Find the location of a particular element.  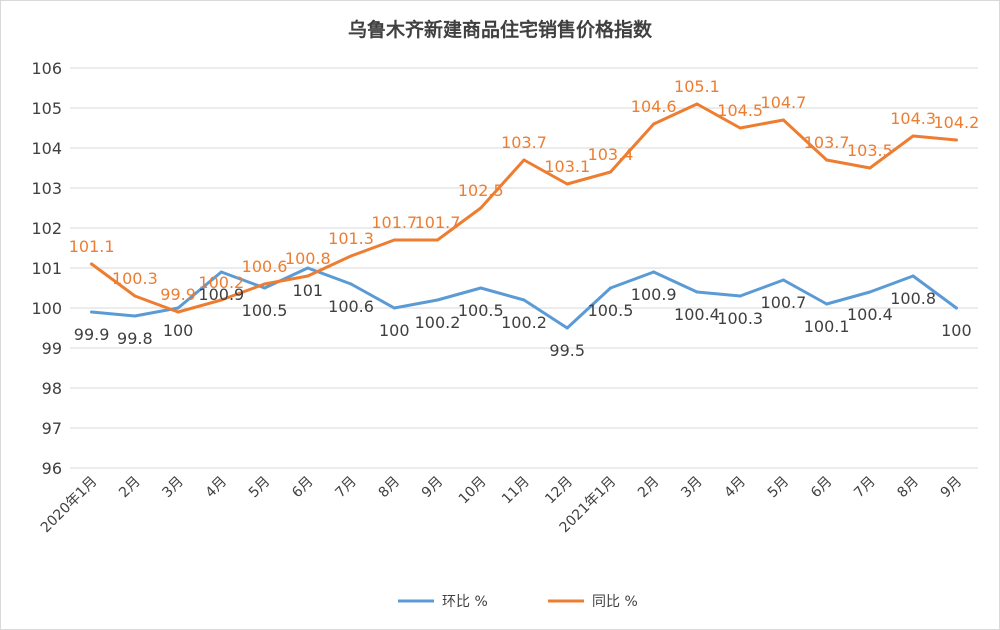

x-tick-label: 2月 is located at coordinates (130, 488).